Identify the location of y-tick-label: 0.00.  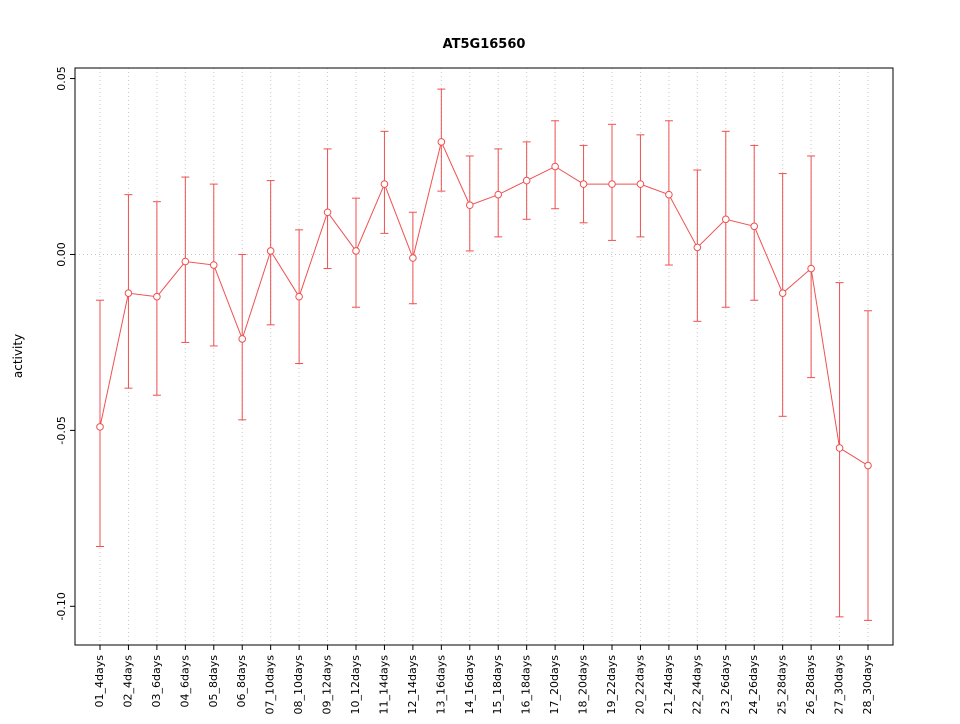
(61, 254).